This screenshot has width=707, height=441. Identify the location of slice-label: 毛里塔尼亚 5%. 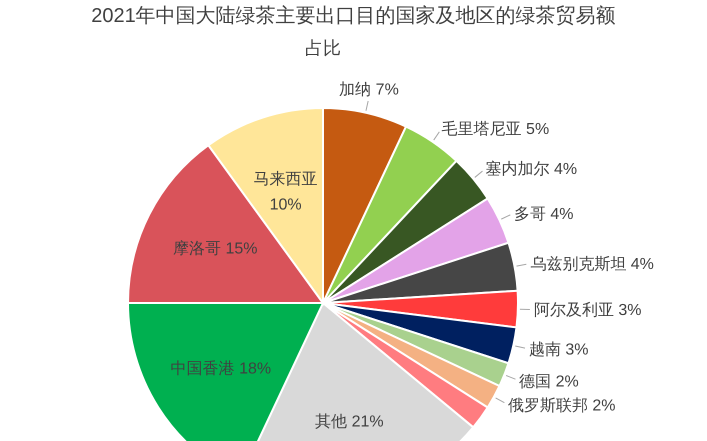
(496, 129).